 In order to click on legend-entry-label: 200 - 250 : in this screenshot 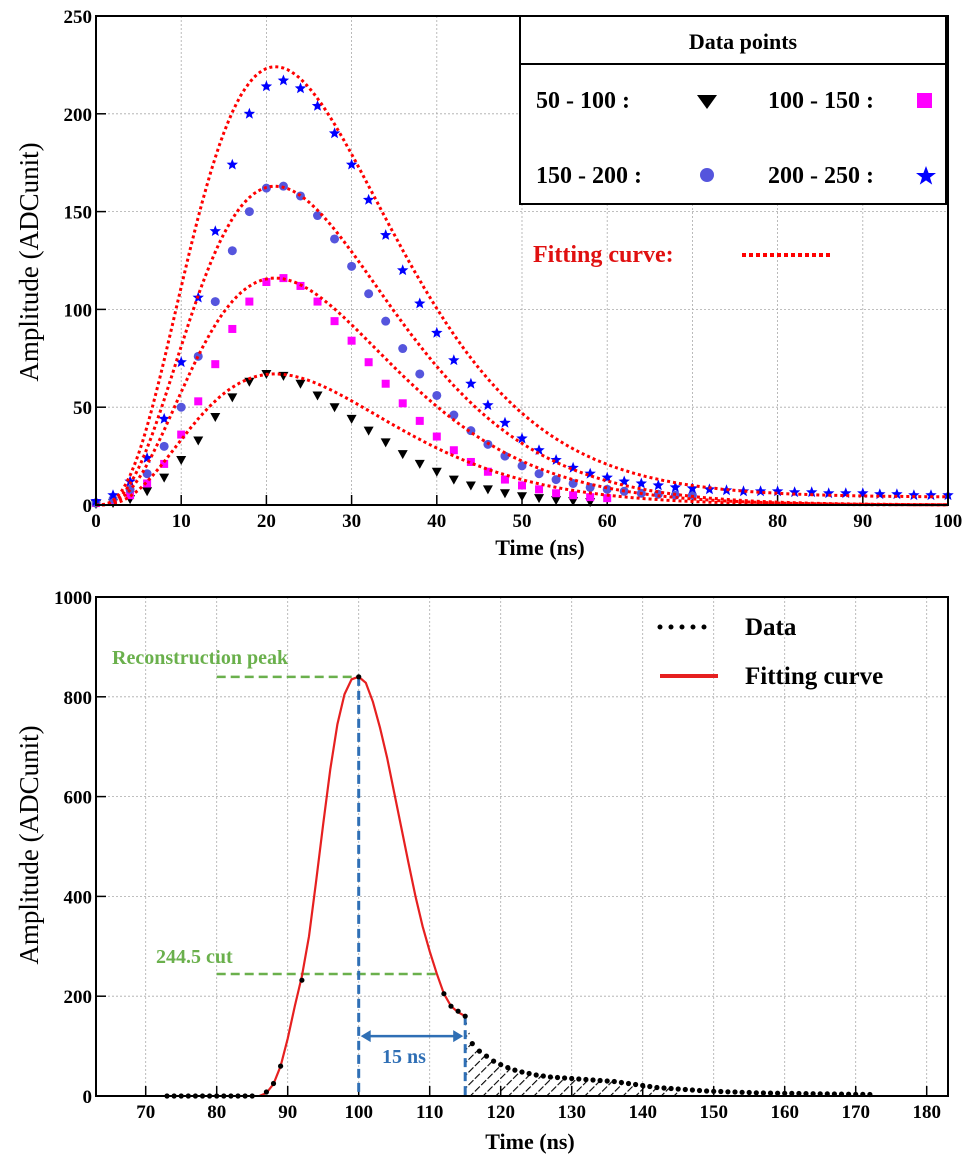, I will do `click(821, 176)`.